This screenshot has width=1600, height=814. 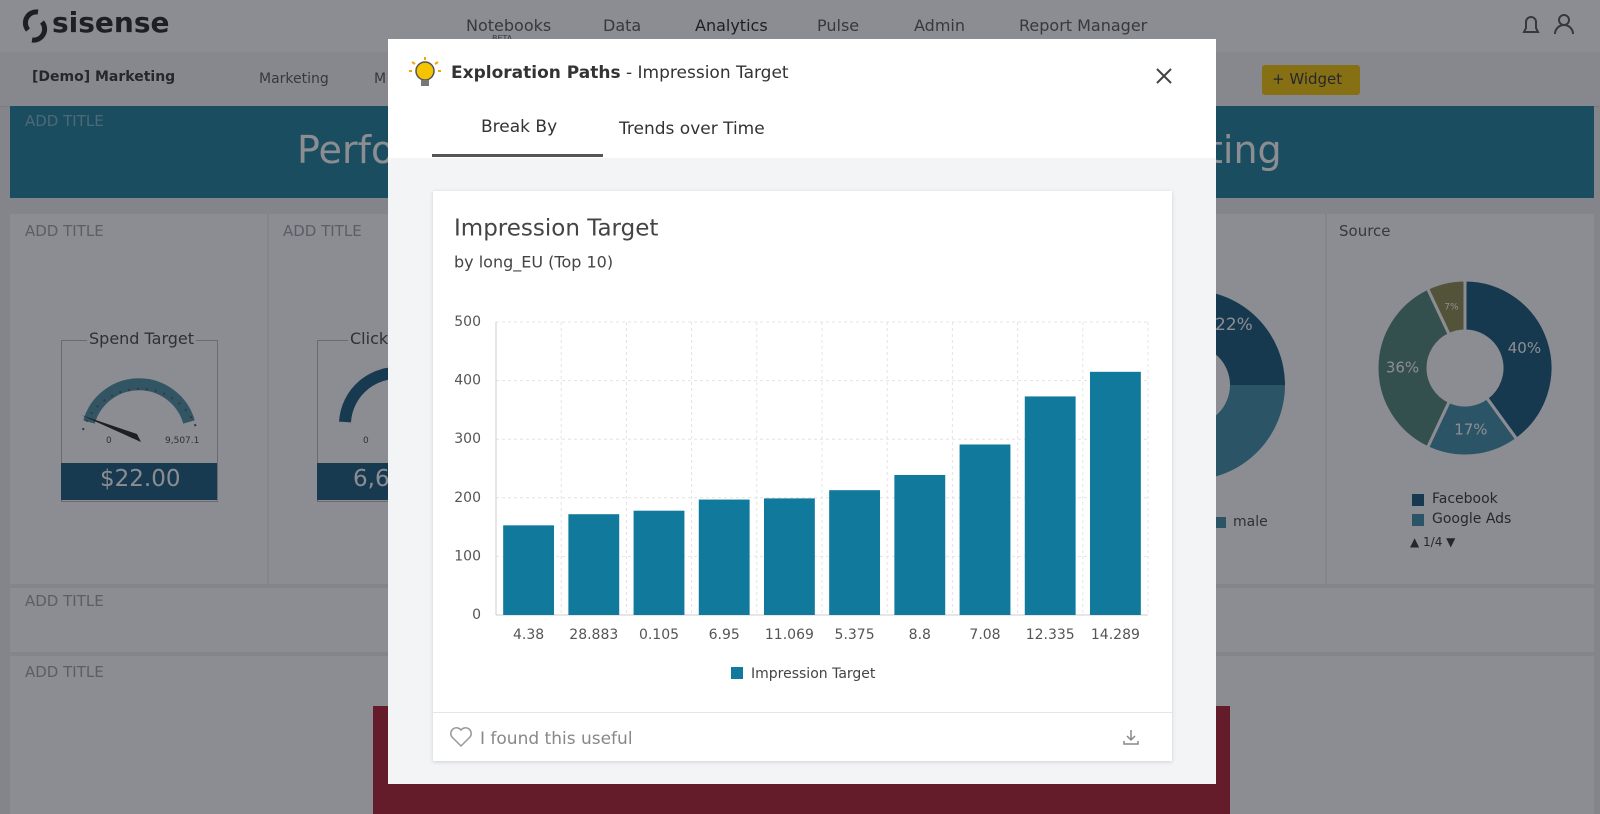 I want to click on chart-title: Impression Target, so click(x=556, y=229).